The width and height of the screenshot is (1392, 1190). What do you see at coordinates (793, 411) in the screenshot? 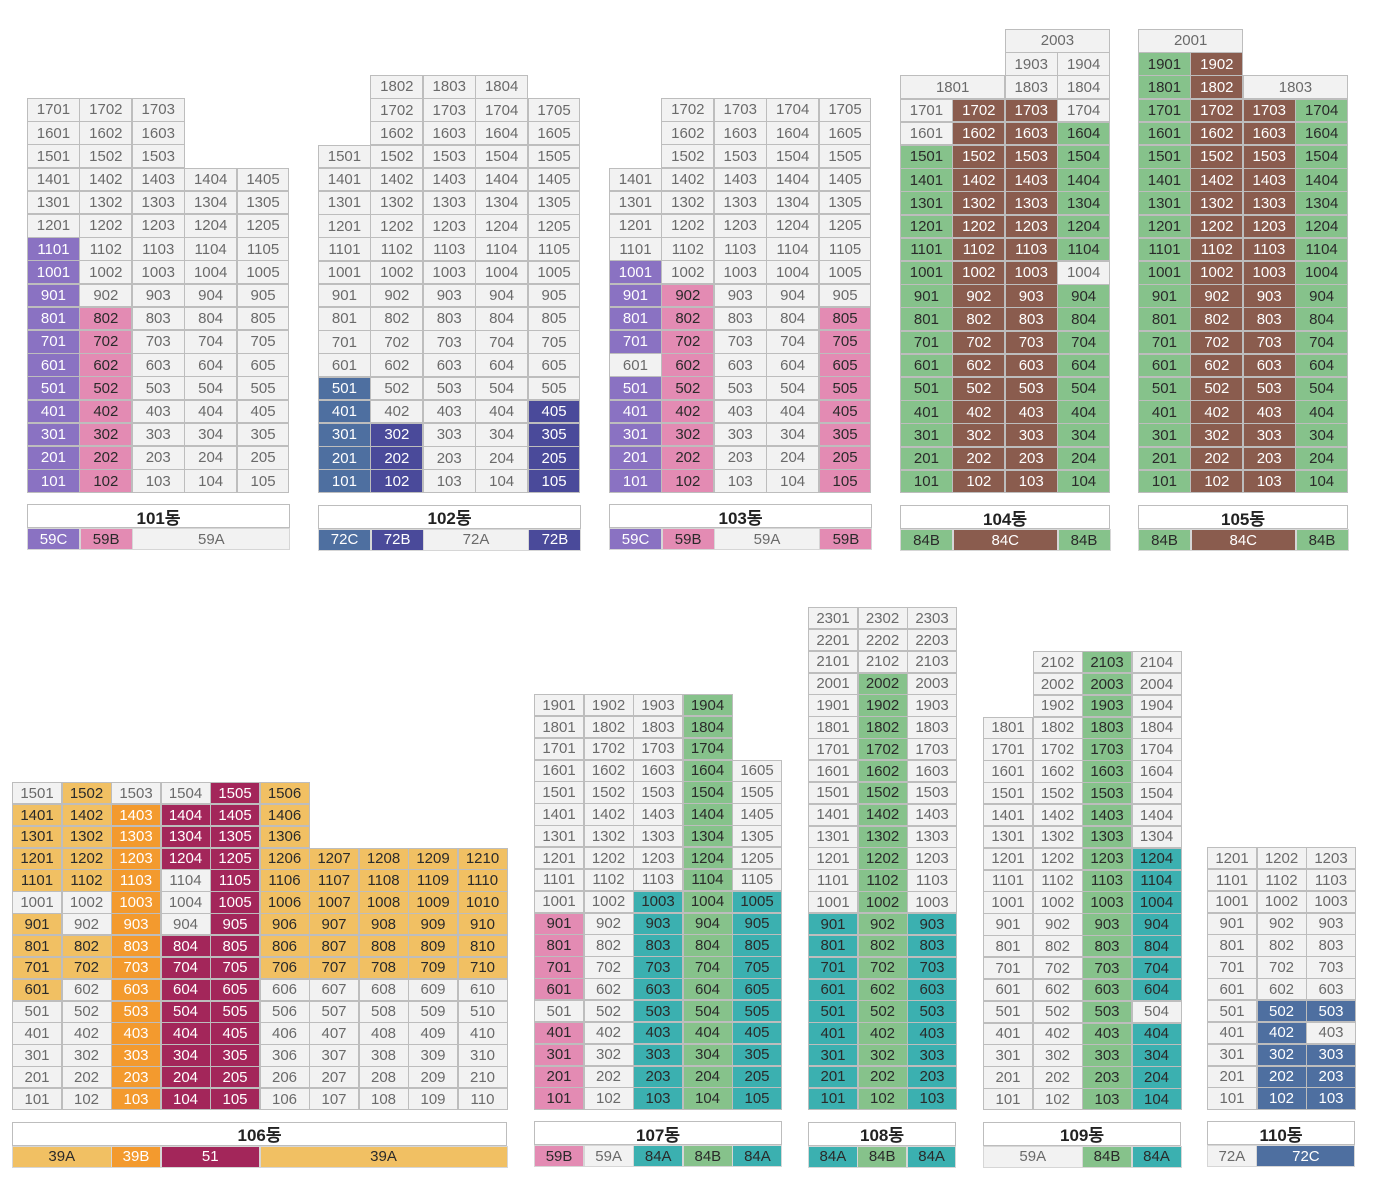
I see `unit-cell: 404` at bounding box center [793, 411].